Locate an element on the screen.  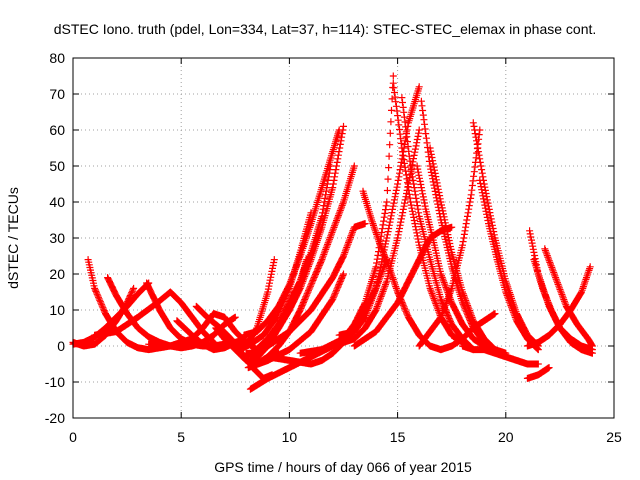
y-tick-label: 60 is located at coordinates (57, 130).